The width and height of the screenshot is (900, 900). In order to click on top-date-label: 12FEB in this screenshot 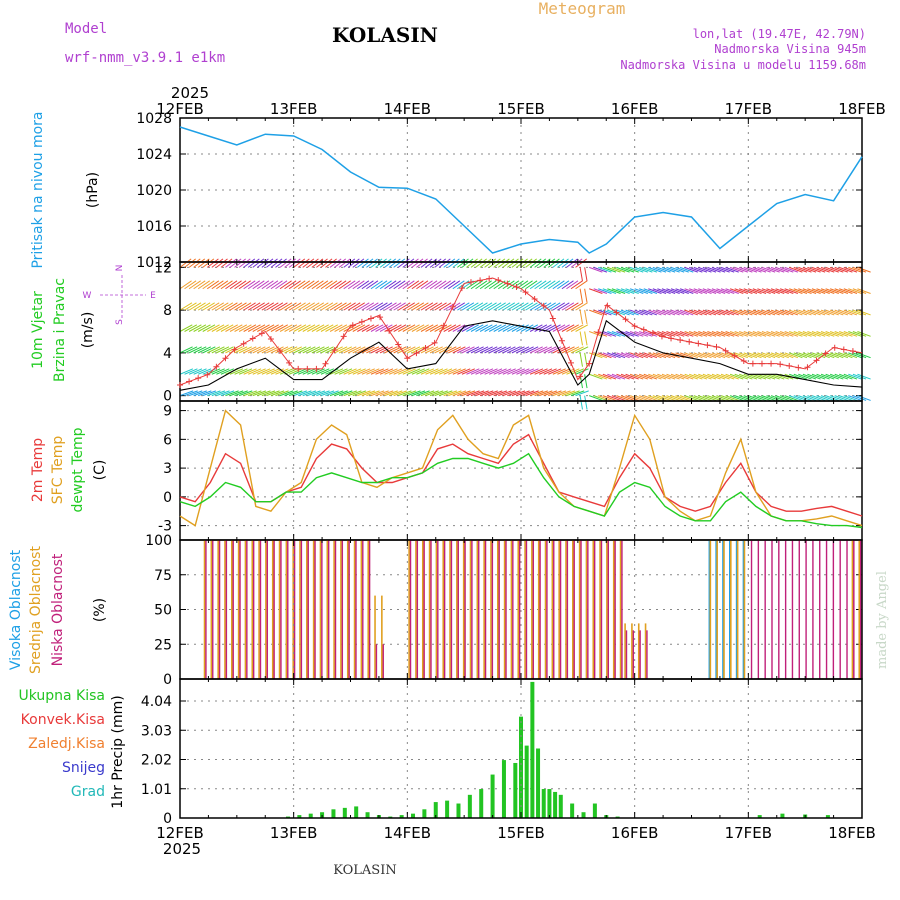, I will do `click(179, 109)`.